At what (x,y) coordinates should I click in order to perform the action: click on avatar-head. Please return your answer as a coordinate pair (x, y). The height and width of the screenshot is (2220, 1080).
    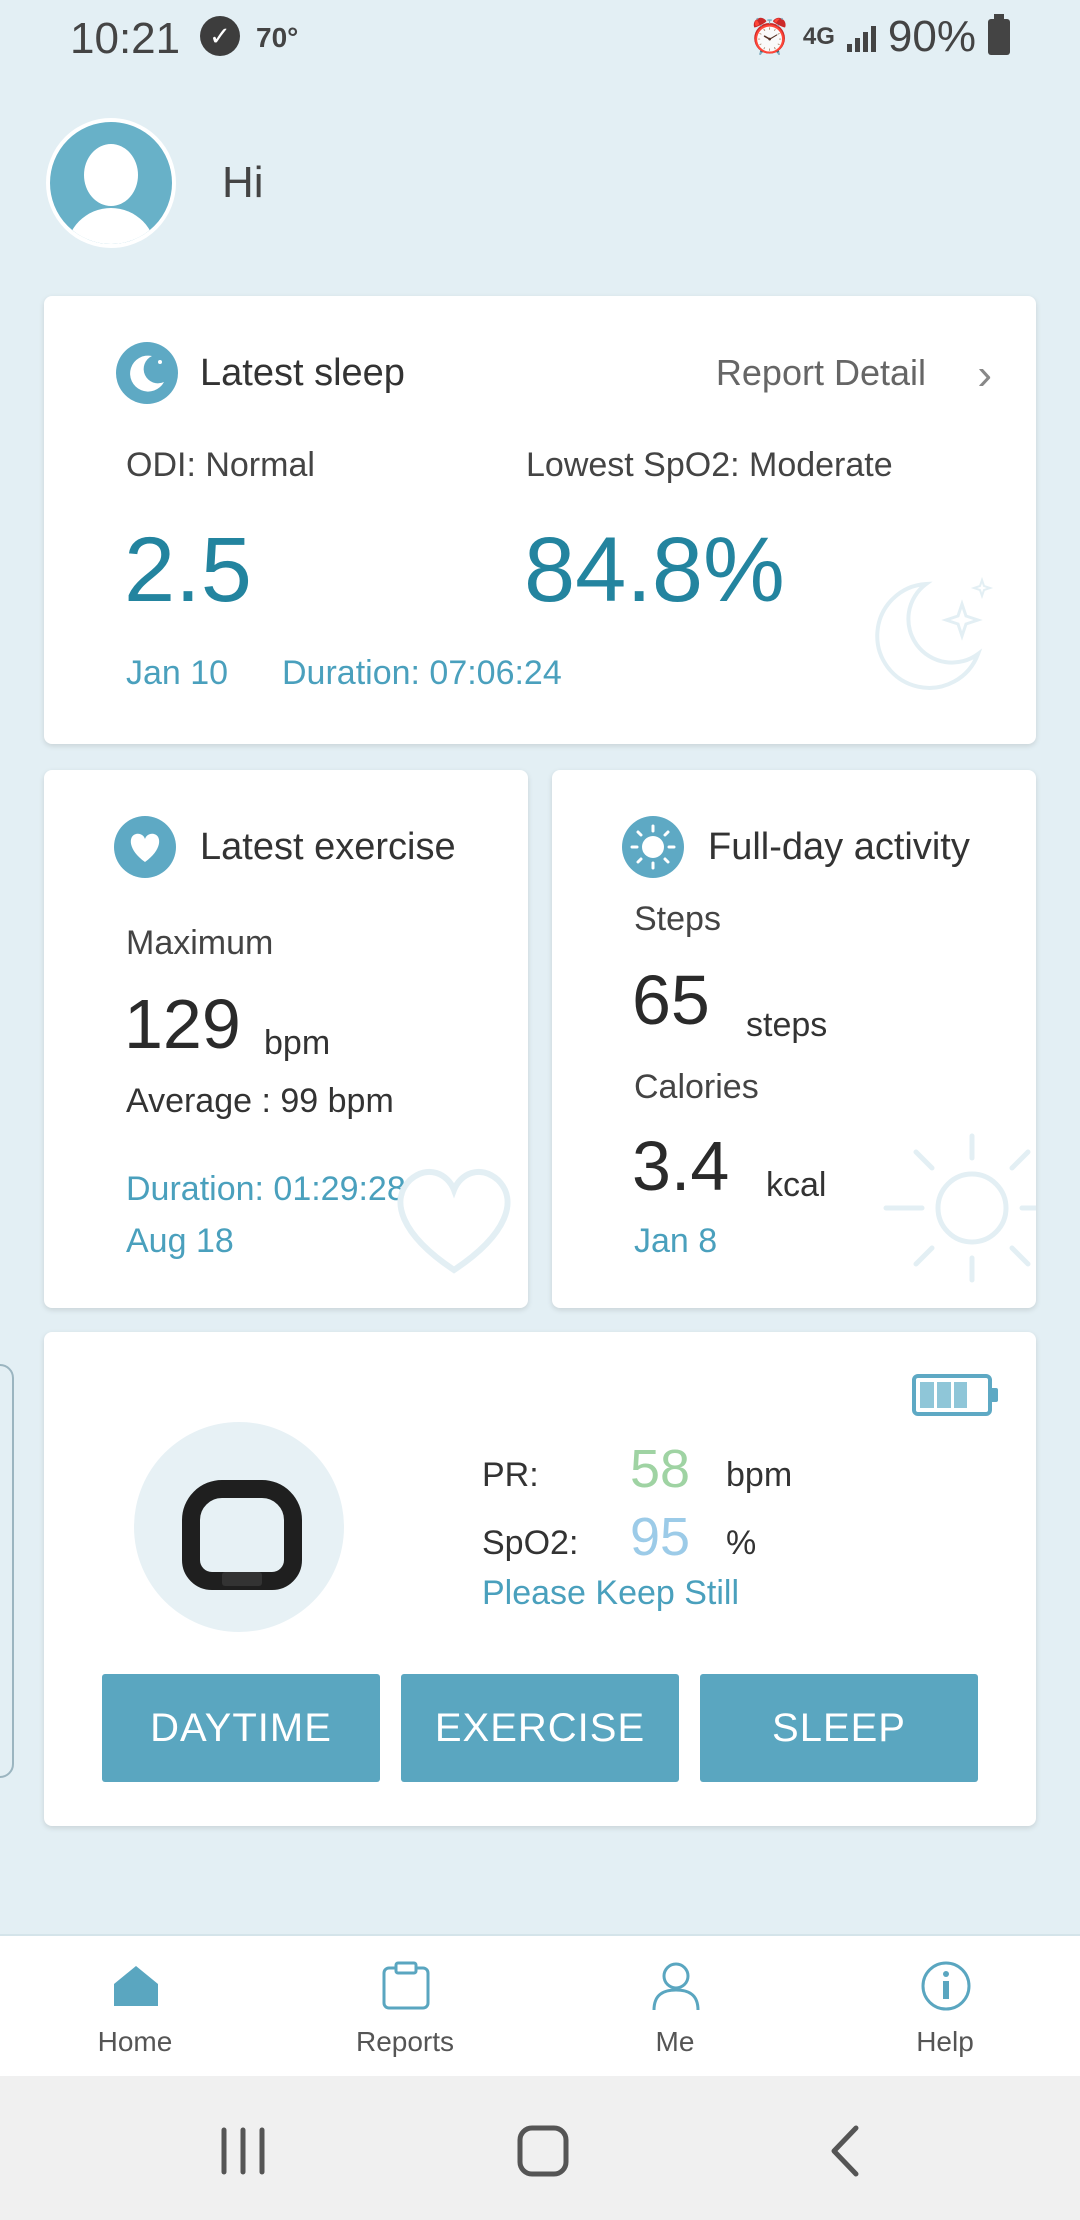
    Looking at the image, I should click on (111, 175).